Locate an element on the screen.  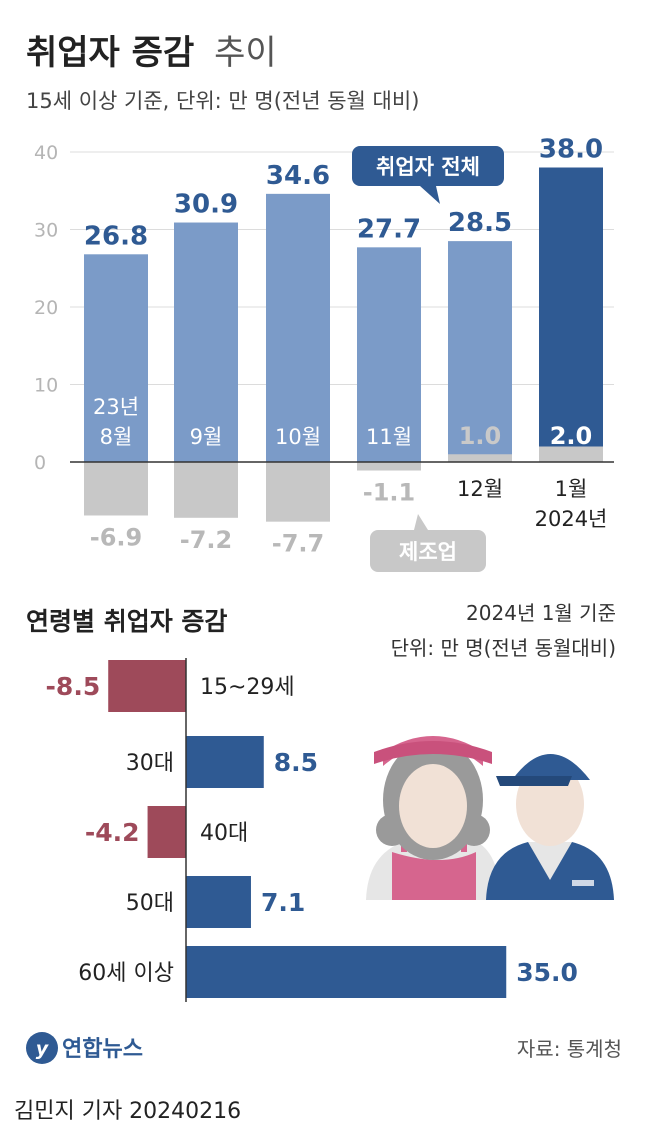
total-callout: 취업자 전체 is located at coordinates (428, 175).